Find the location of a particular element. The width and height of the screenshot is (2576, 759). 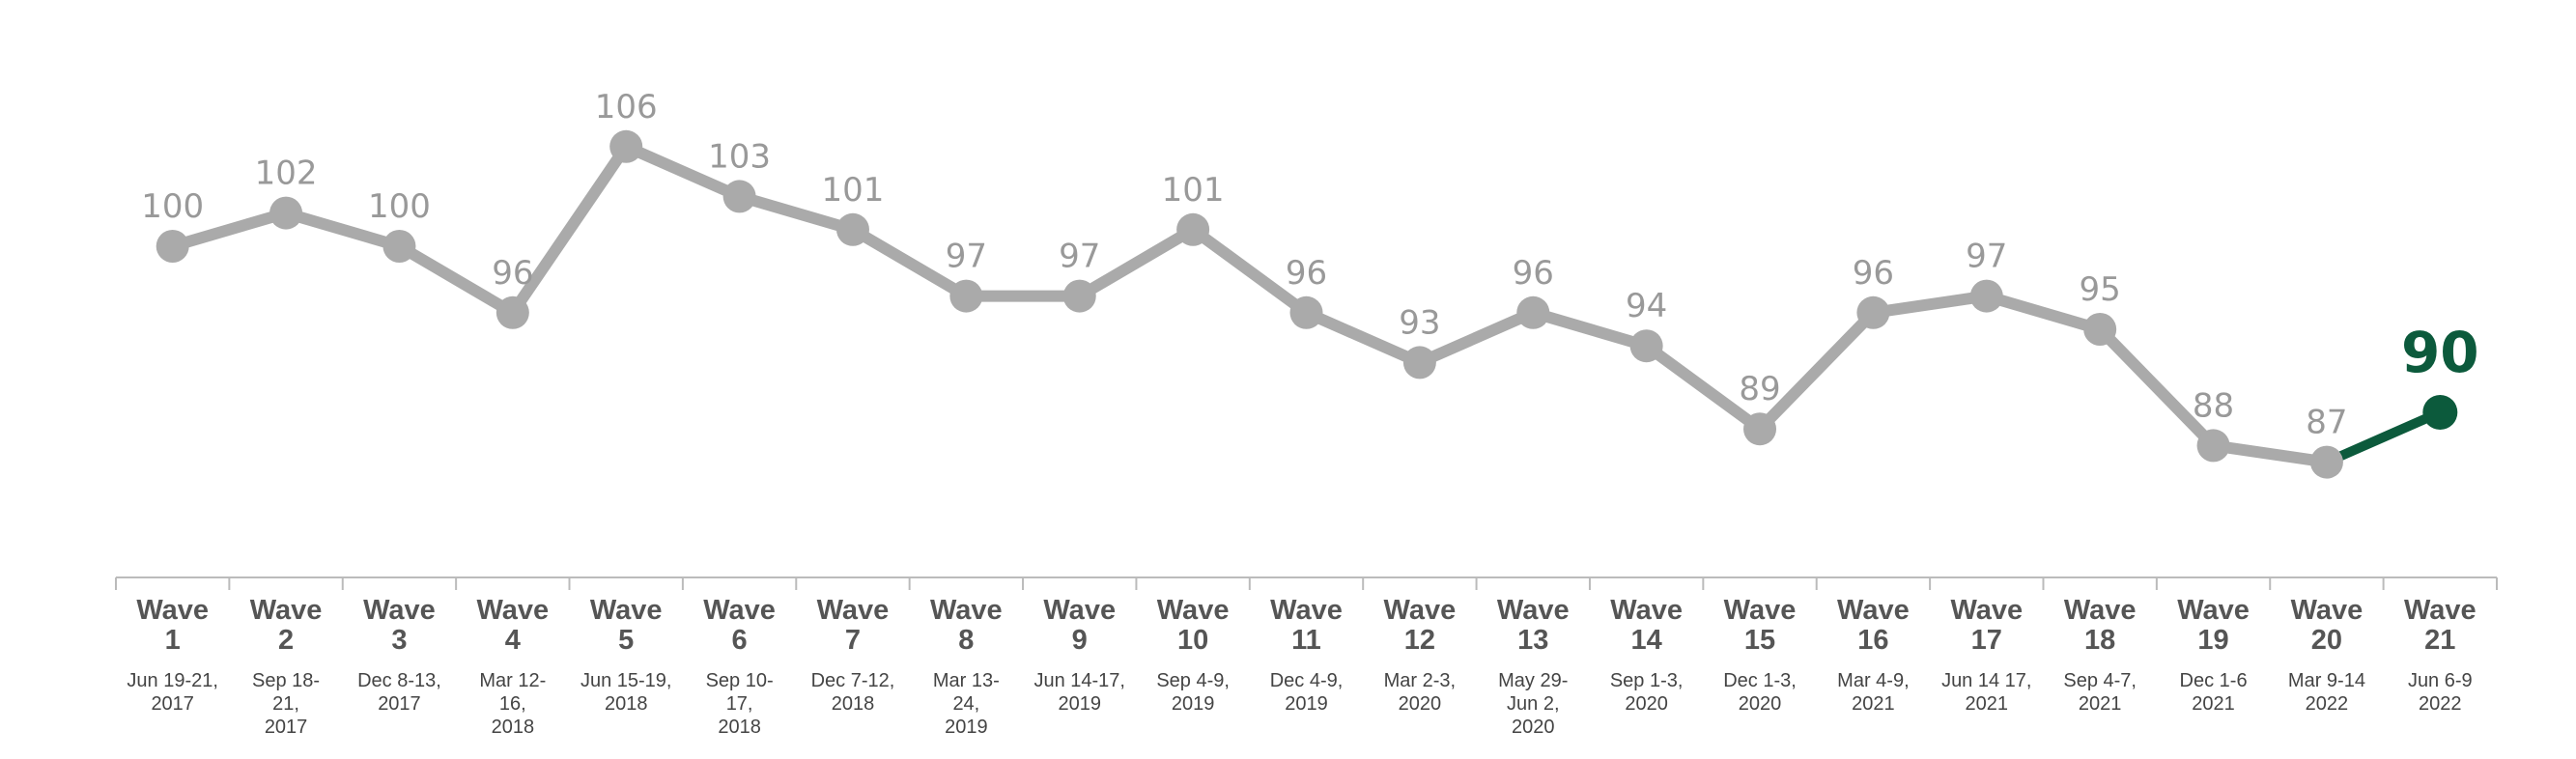

wave-date-line: Mar 12- is located at coordinates (512, 680).